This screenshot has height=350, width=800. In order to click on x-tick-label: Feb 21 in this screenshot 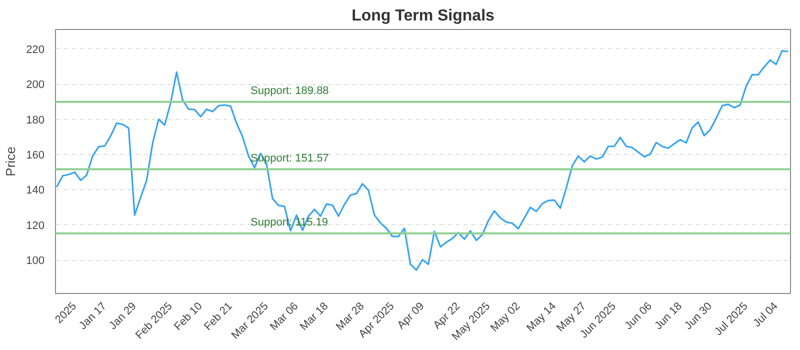, I will do `click(218, 316)`.